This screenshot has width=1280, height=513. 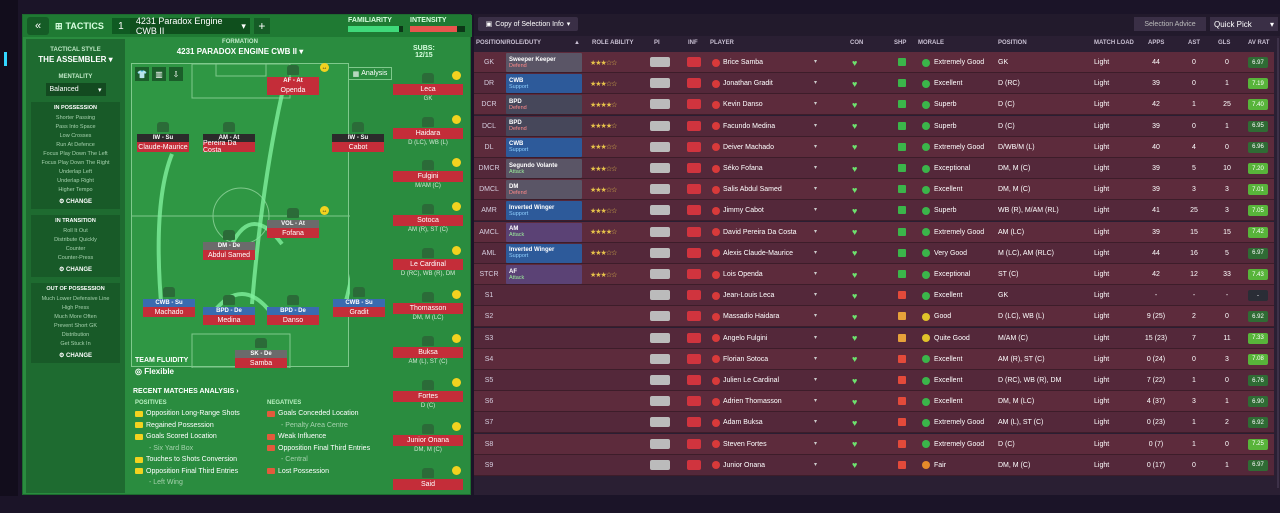 I want to click on intensity-bar, so click(x=437, y=29).